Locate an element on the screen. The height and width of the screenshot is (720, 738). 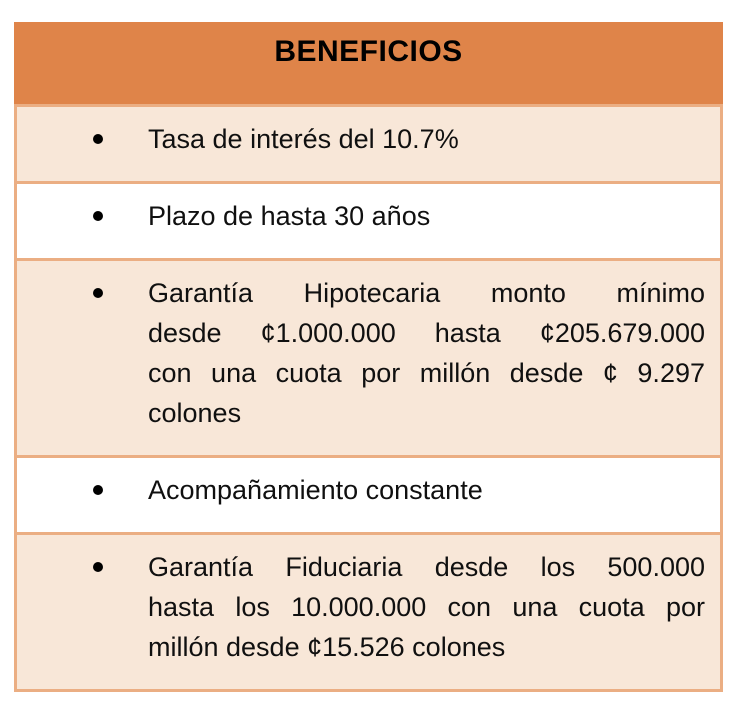
benefit-text: Tasa de interés del 10.7% is located at coordinates (426, 139).